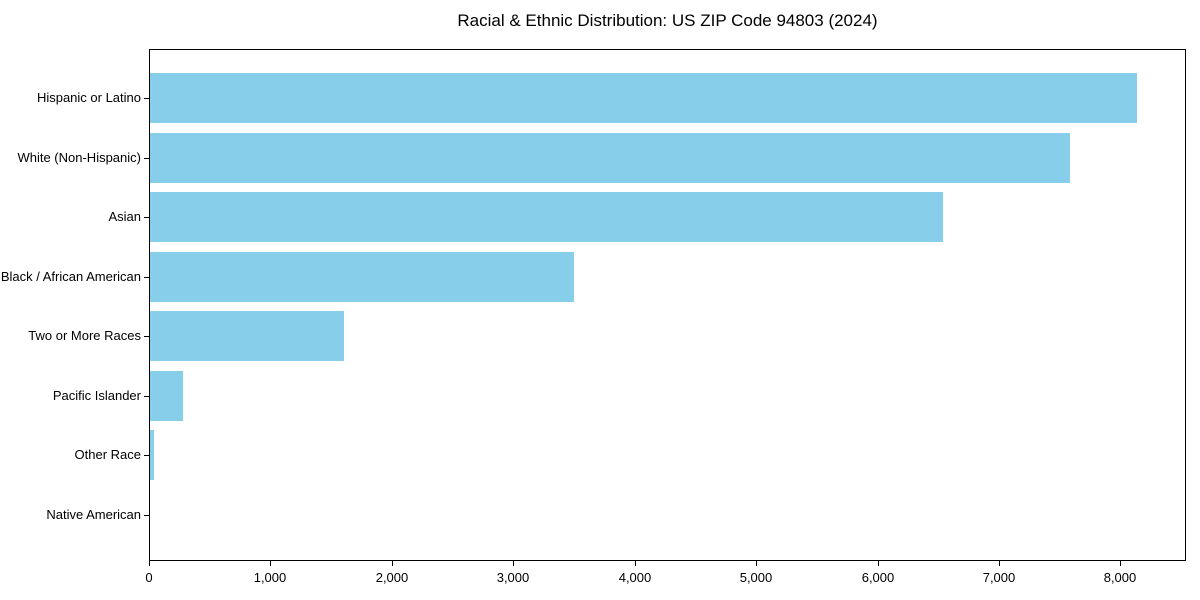 The height and width of the screenshot is (600, 1200). I want to click on y-tick-label: Pacific Islander, so click(96, 395).